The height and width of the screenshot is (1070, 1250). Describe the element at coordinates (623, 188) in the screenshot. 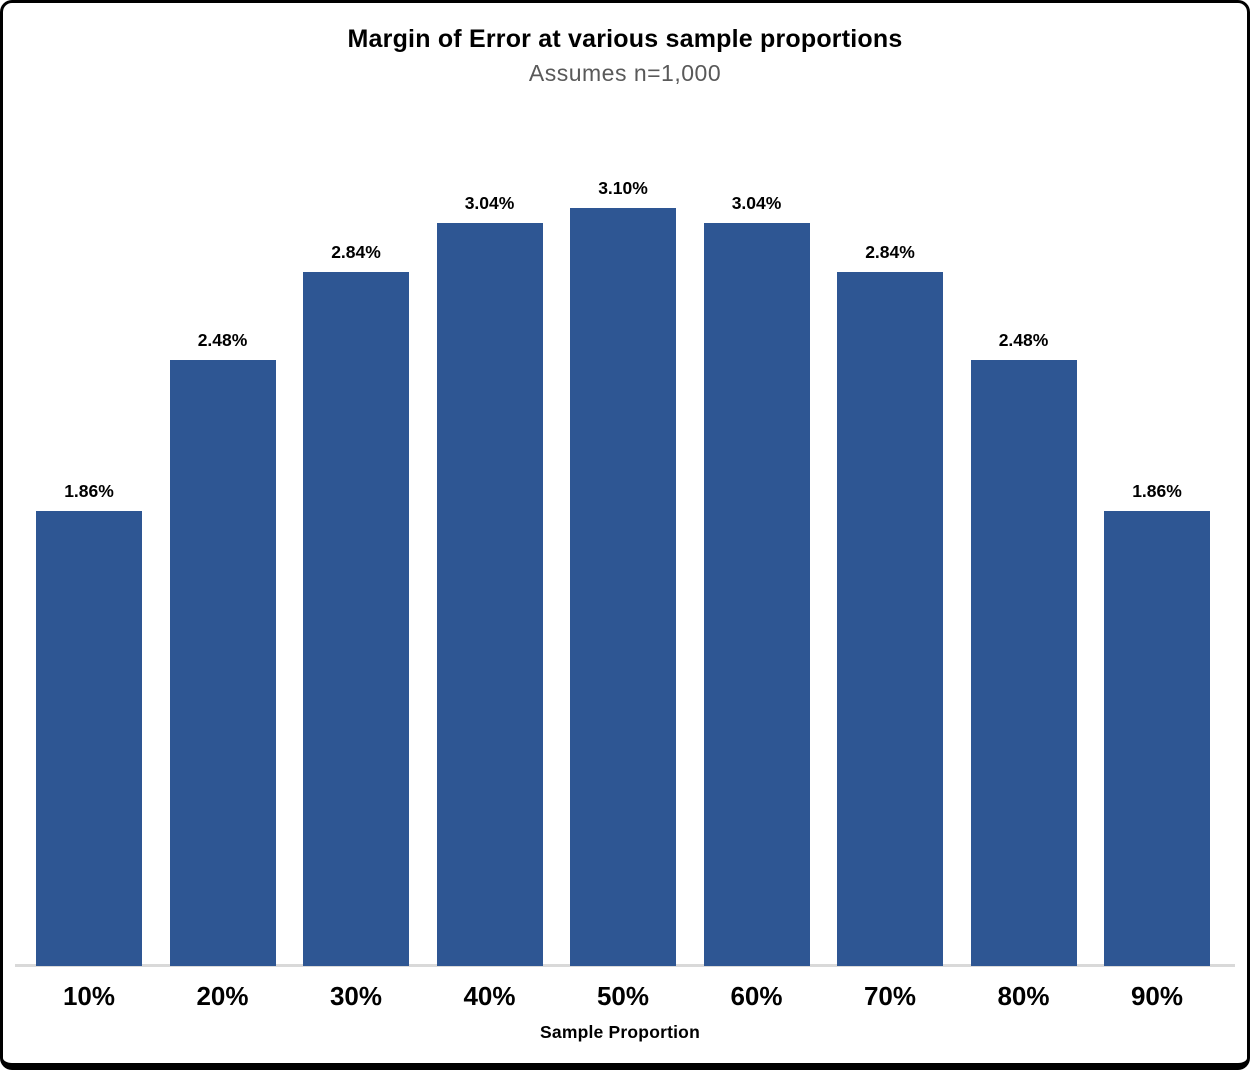

I see `bar-value-label: 3.10%` at that location.